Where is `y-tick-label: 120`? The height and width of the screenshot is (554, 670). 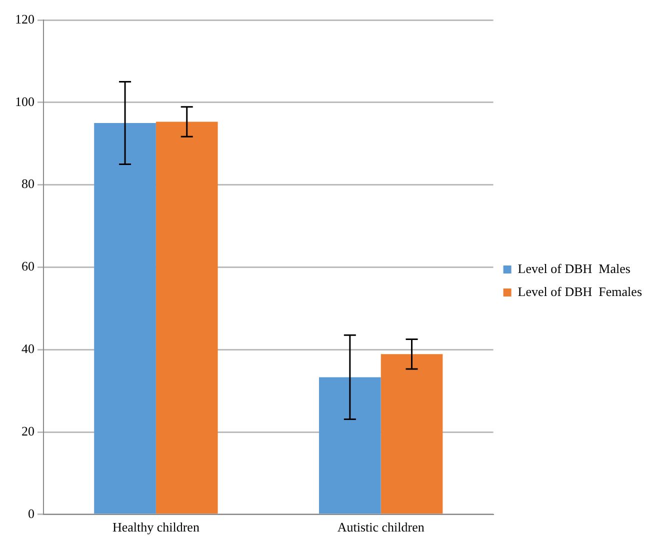
y-tick-label: 120 is located at coordinates (24, 18).